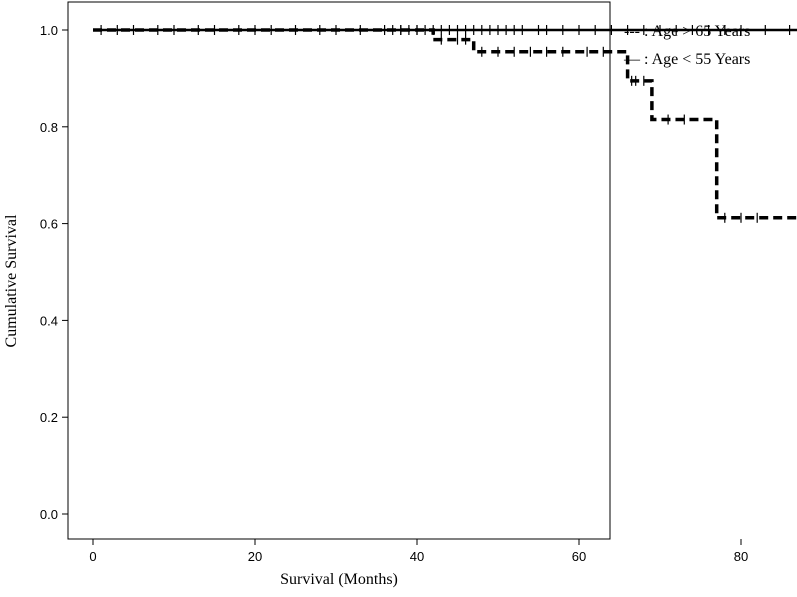 This screenshot has width=797, height=597. Describe the element at coordinates (741, 556) in the screenshot. I see `x-tick-label: 80` at that location.